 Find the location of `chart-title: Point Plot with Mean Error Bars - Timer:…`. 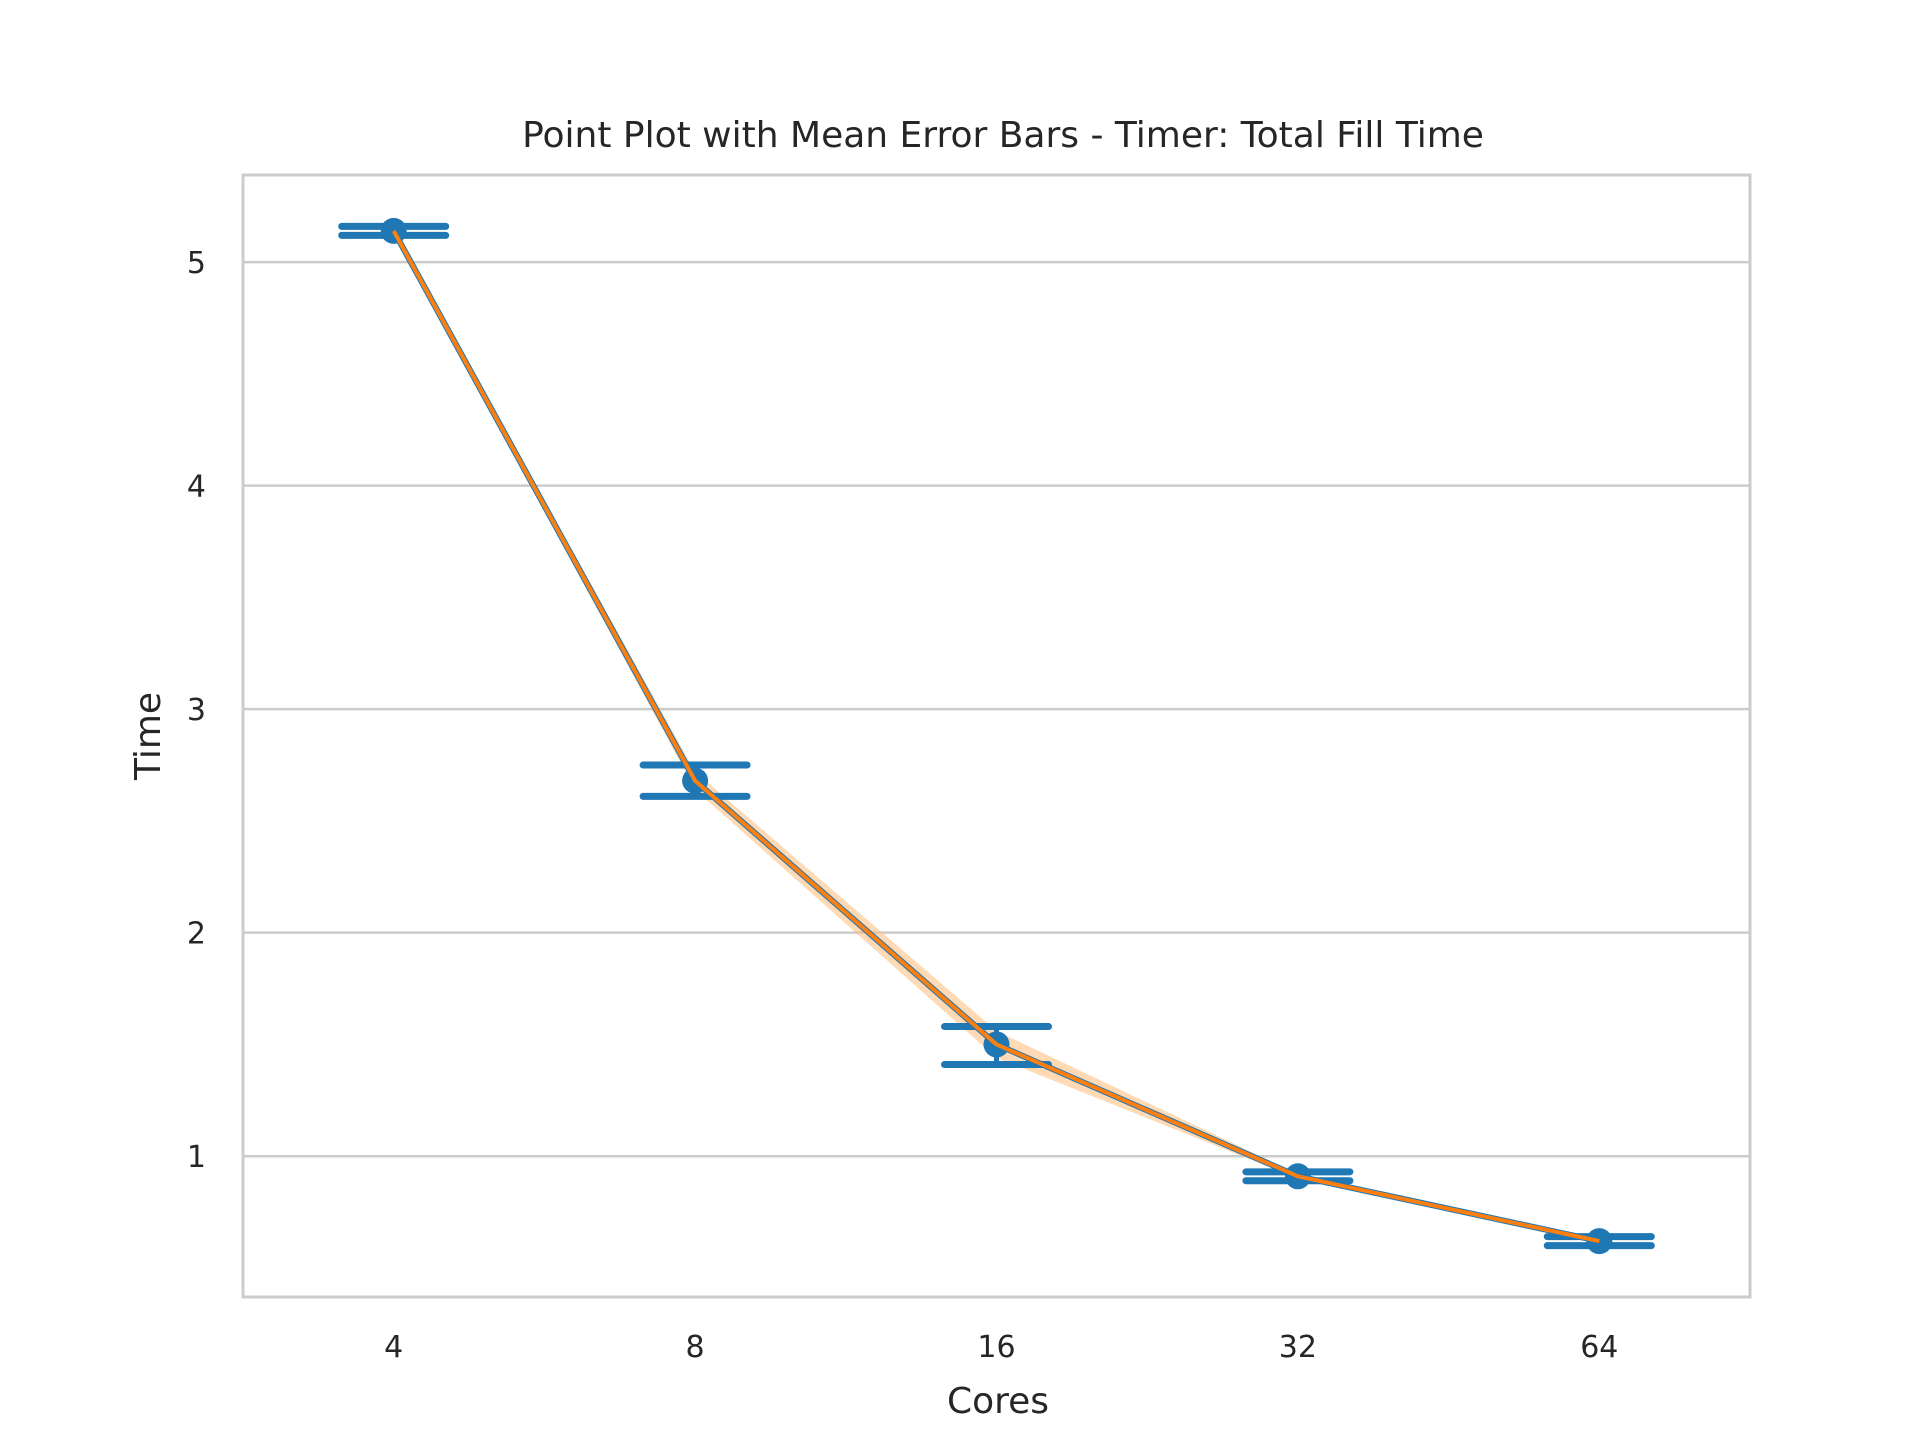

chart-title: Point Plot with Mean Error Bars - Timer:… is located at coordinates (1003, 135).